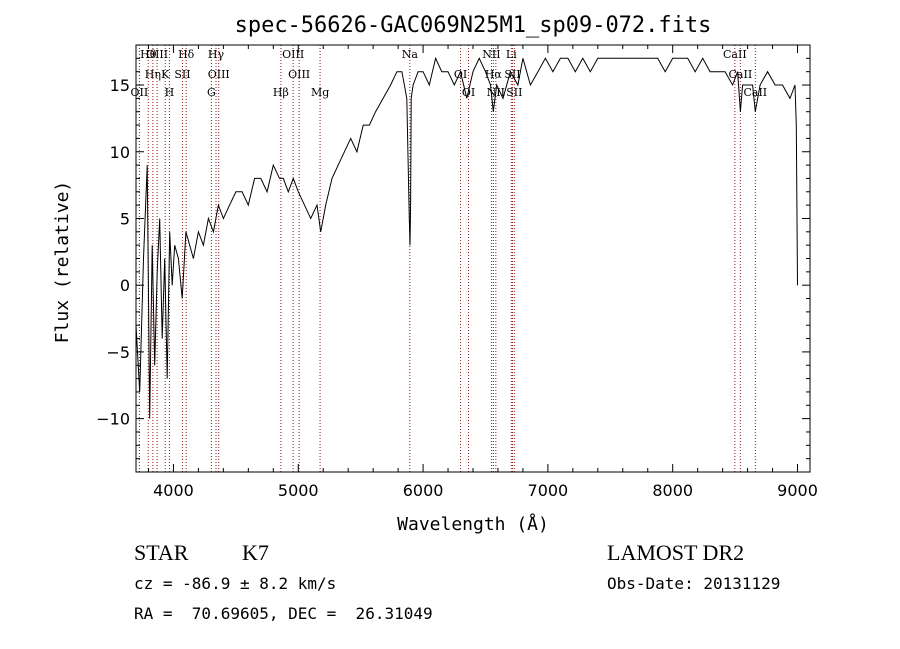 This screenshot has width=900, height=649. What do you see at coordinates (676, 552) in the screenshot?
I see `survey-name: LAMOST DR2` at bounding box center [676, 552].